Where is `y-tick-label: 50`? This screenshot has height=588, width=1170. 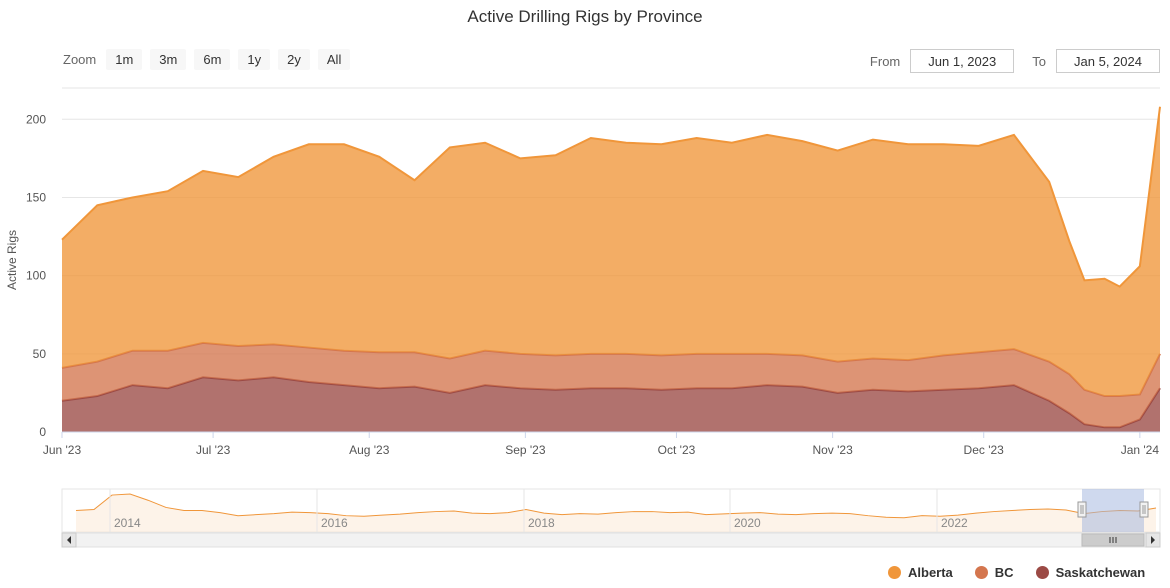
y-tick-label: 50 is located at coordinates (40, 354).